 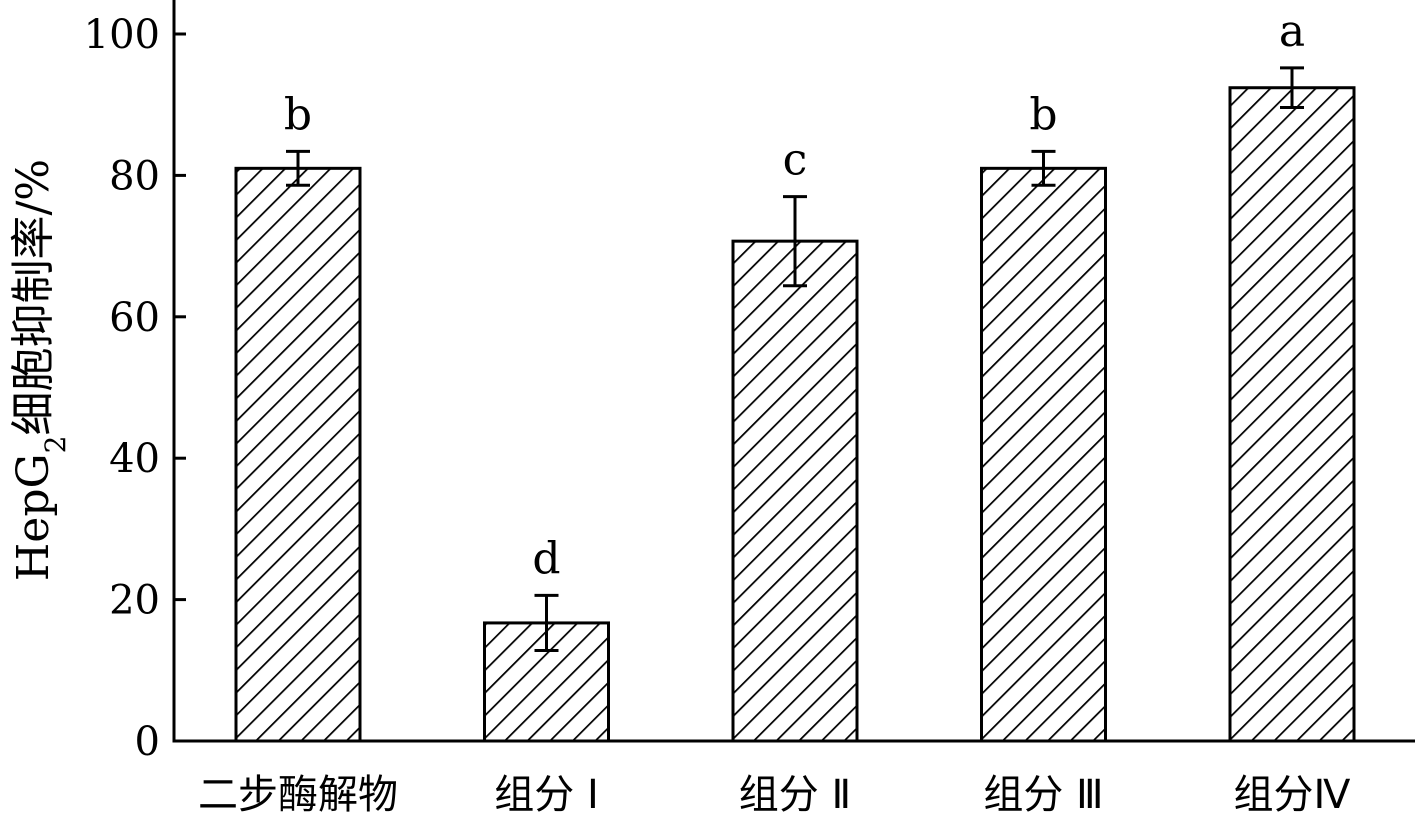 I want to click on x-category-label: 组分 Ⅰ, so click(x=546, y=794).